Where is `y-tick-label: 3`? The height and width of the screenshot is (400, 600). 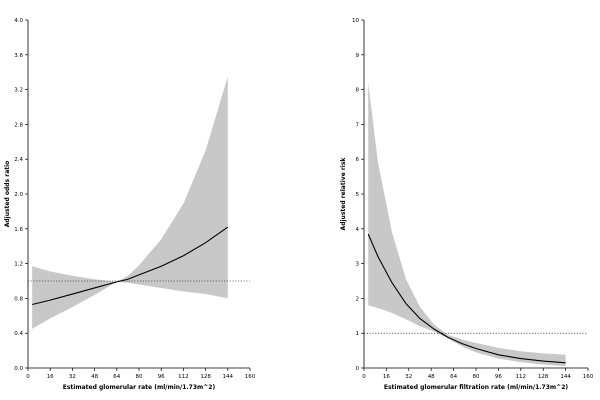
y-tick-label: 3 is located at coordinates (358, 265).